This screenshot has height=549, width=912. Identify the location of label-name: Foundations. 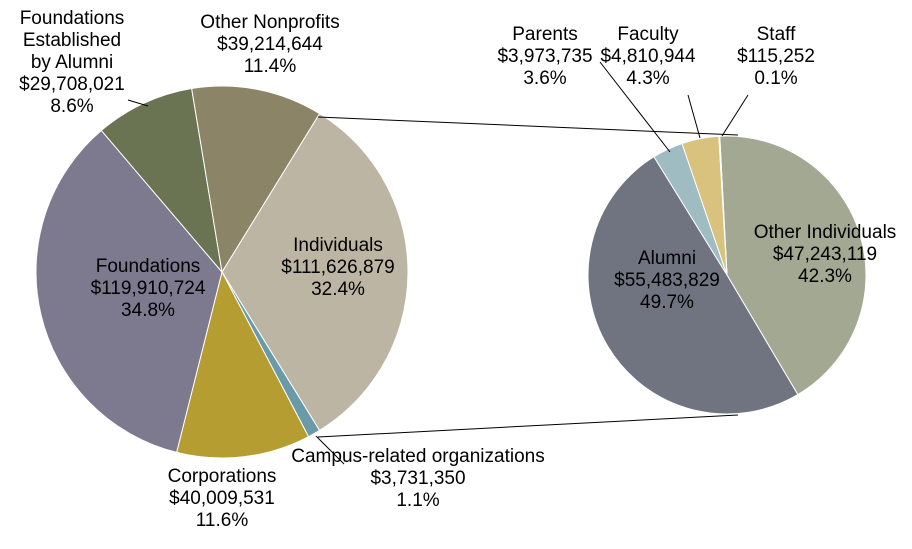
(148, 266).